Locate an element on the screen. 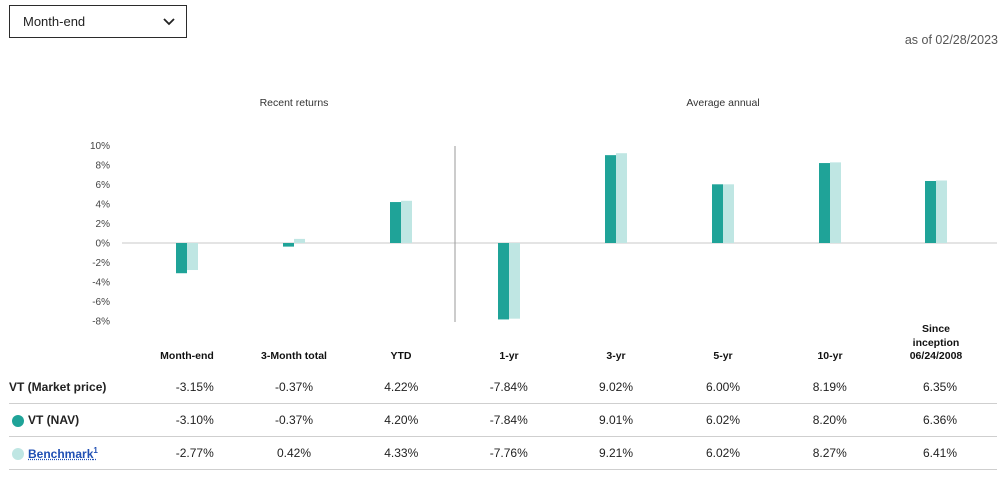  table-cell: -3.15% is located at coordinates (195, 387).